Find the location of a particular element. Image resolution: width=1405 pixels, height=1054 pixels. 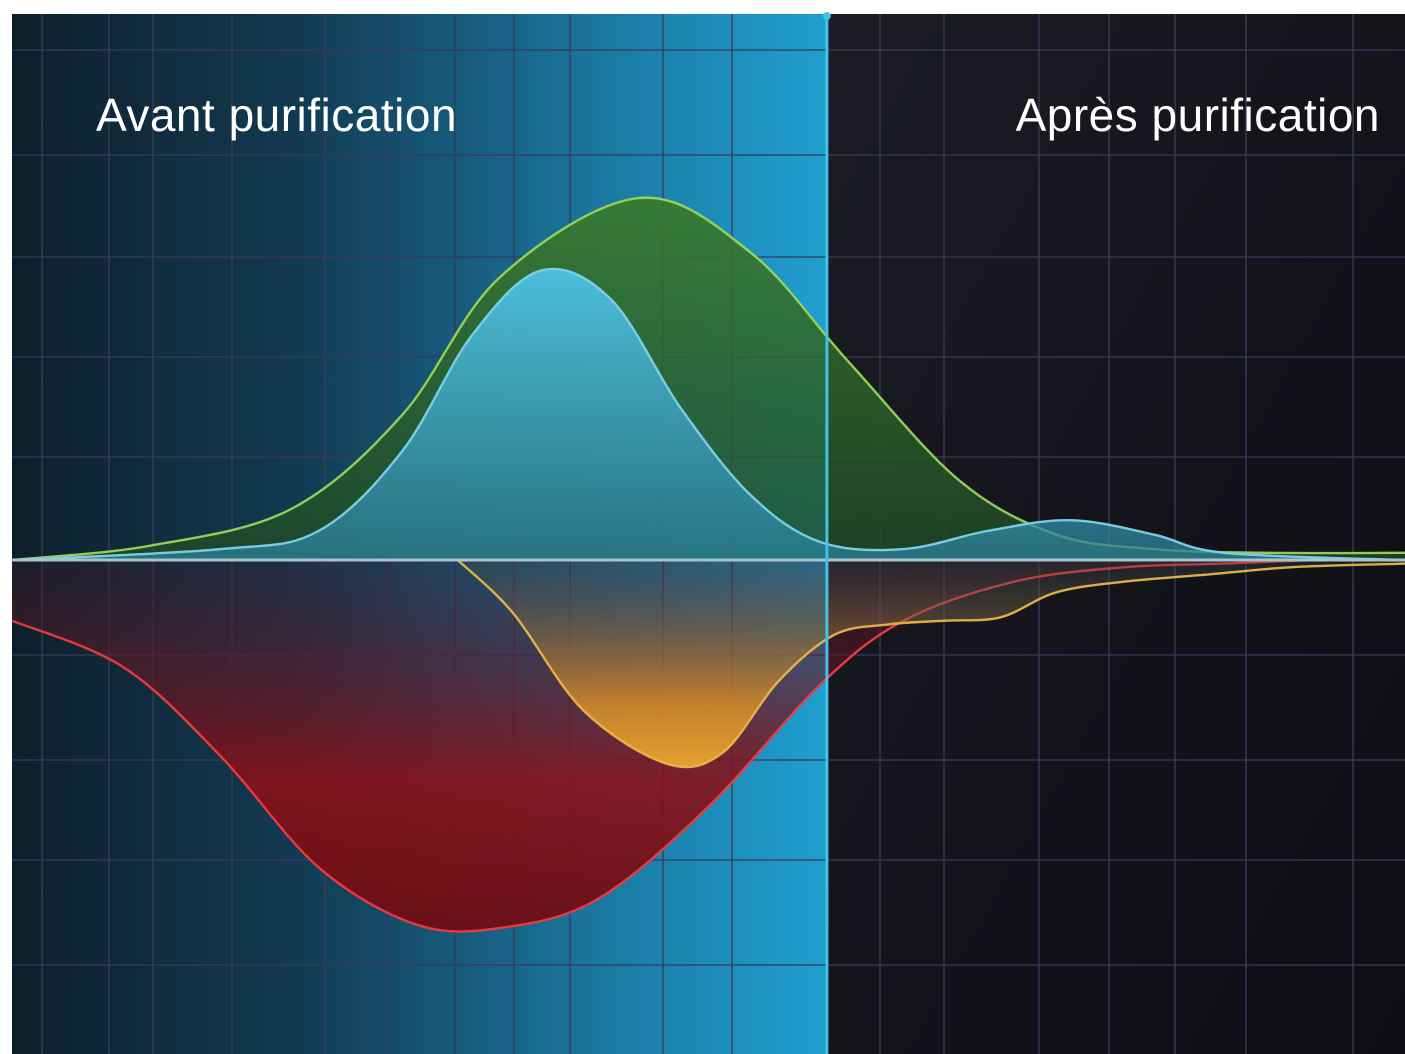

label-before: Avant purification is located at coordinates (276, 115).